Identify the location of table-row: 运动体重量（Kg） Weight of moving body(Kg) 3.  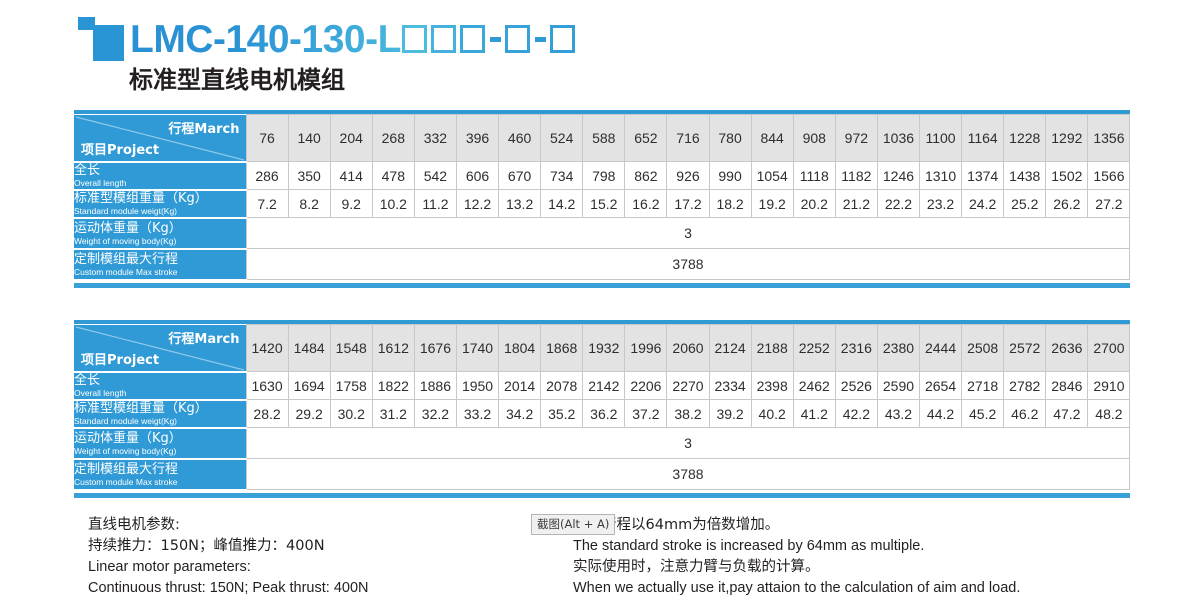
(602, 443).